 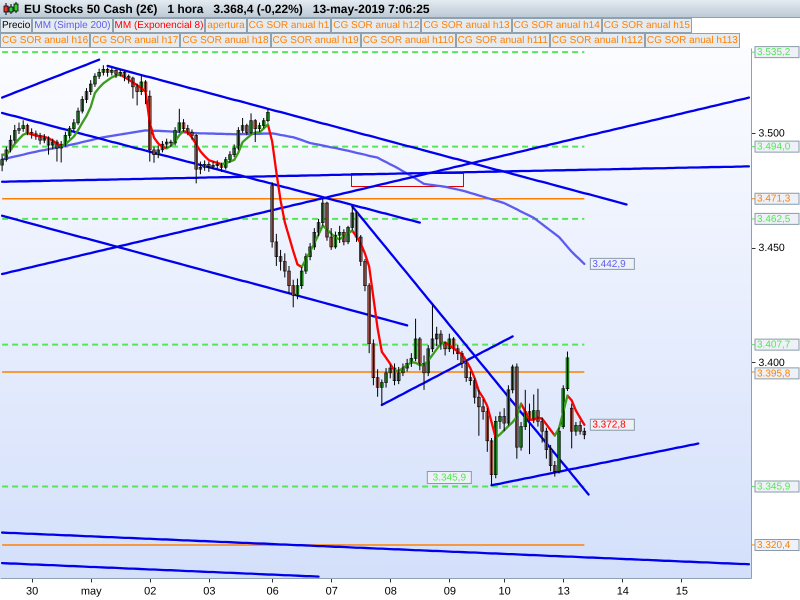 I want to click on text: CG SOR anual h111, so click(x=503, y=40).